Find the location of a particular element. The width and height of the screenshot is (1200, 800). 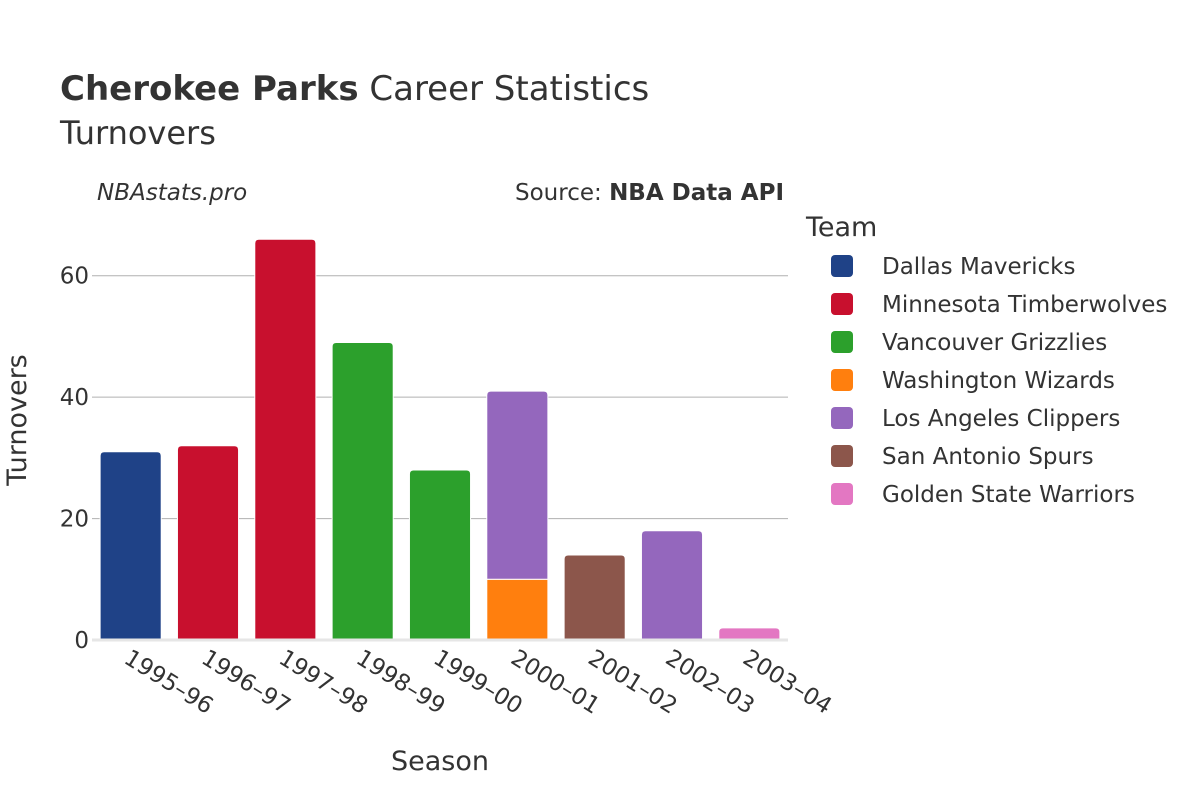

legend-label: Dallas Mavericks is located at coordinates (978, 267).